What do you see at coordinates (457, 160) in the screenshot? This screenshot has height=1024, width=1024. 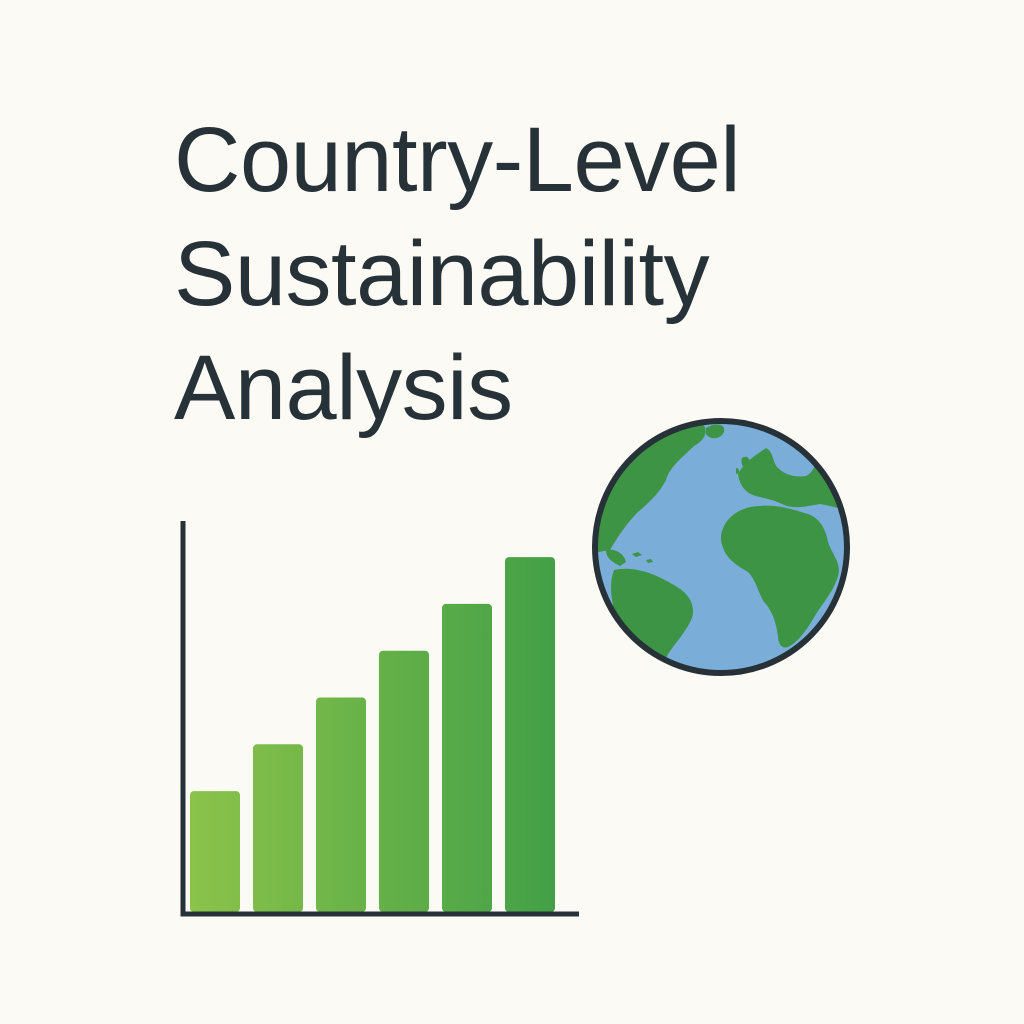 I see `title-line-1: Country-Level` at bounding box center [457, 160].